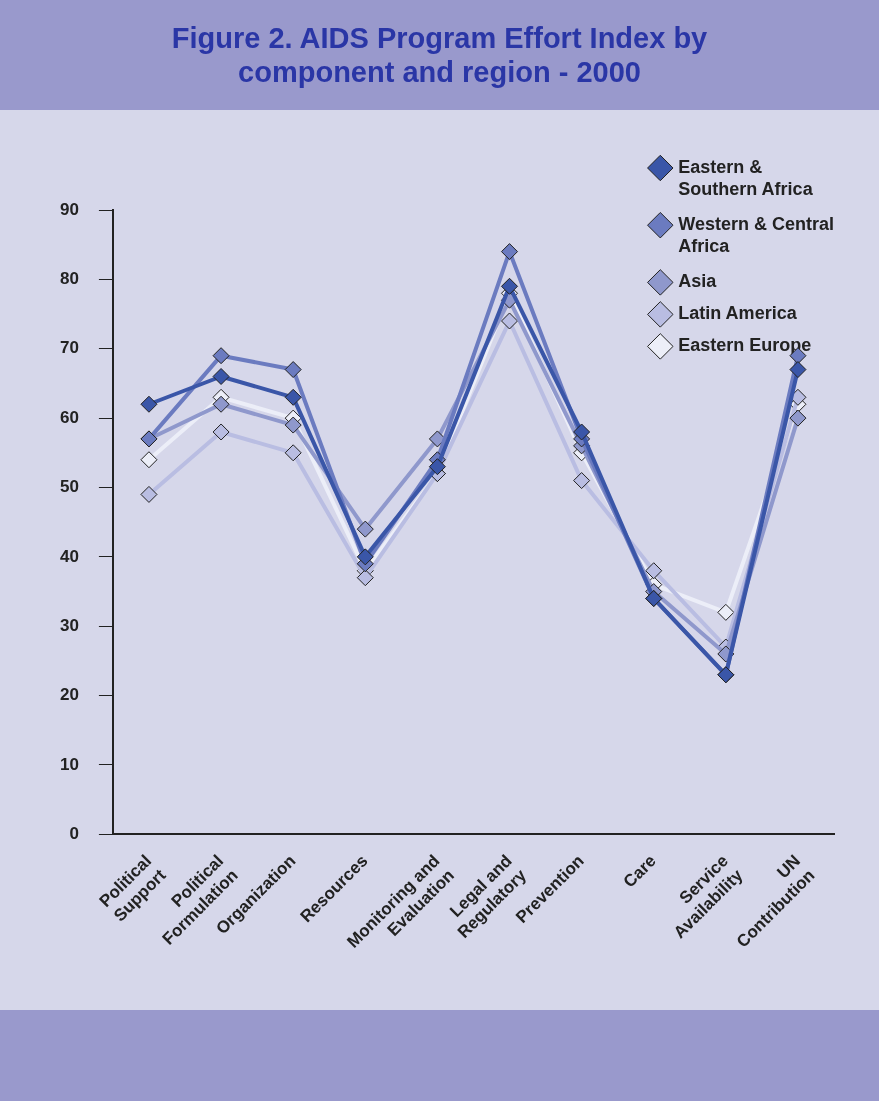  What do you see at coordinates (69, 279) in the screenshot?
I see `y-tick-label: 80` at bounding box center [69, 279].